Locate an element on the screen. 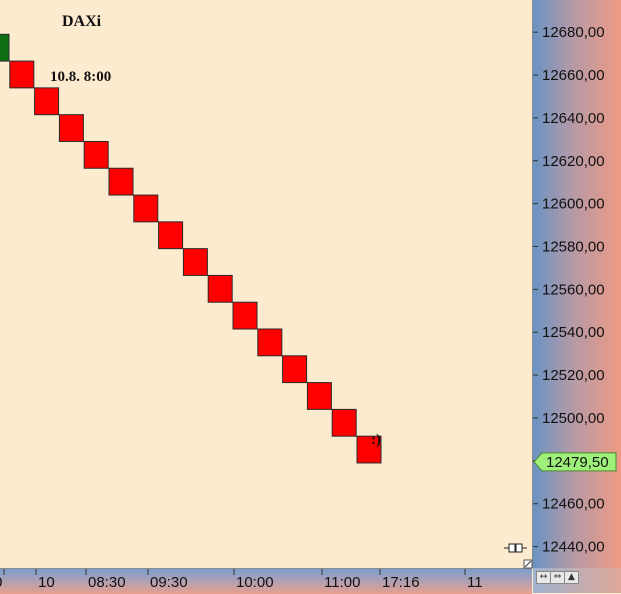 This screenshot has height=594, width=621. price-axis is located at coordinates (577, 284).